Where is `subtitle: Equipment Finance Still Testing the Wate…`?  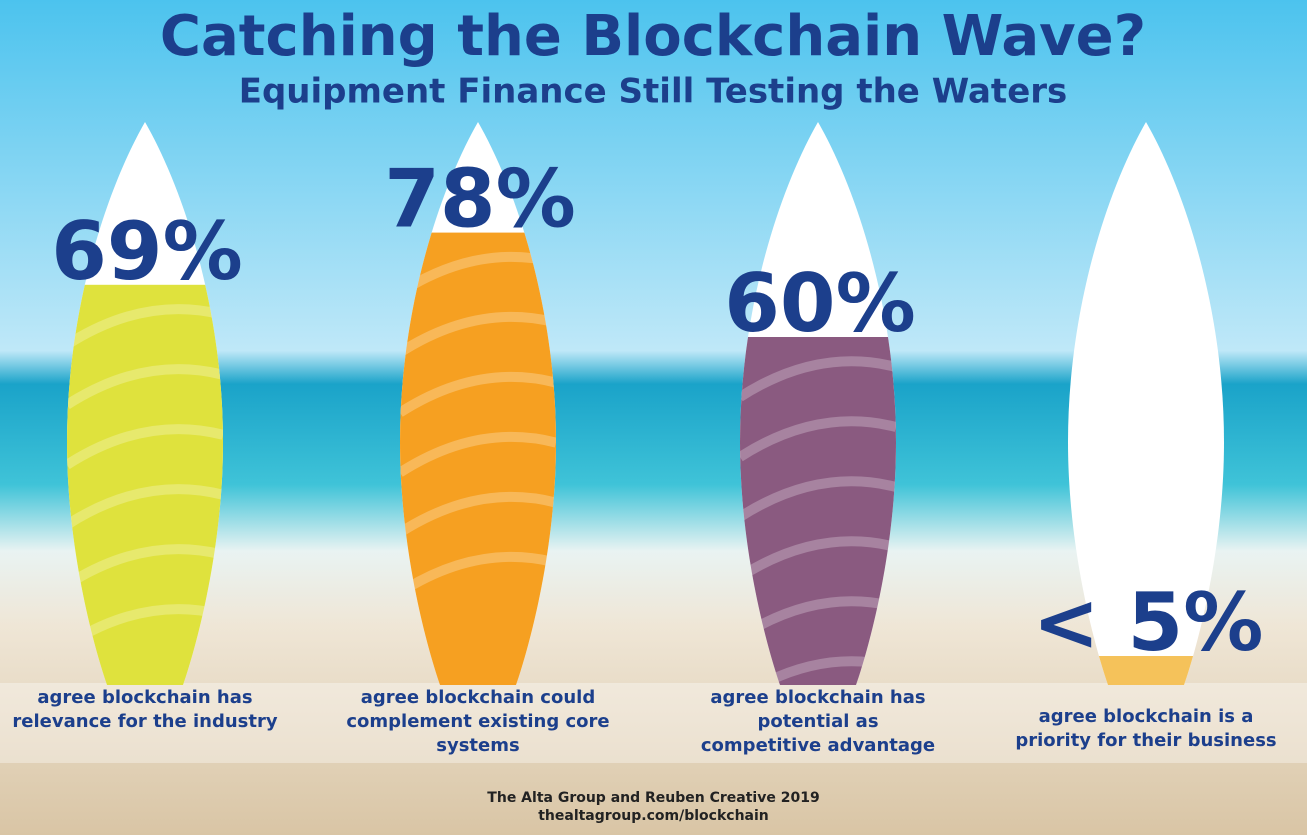
subtitle: Equipment Finance Still Testing the Wate… is located at coordinates (653, 92).